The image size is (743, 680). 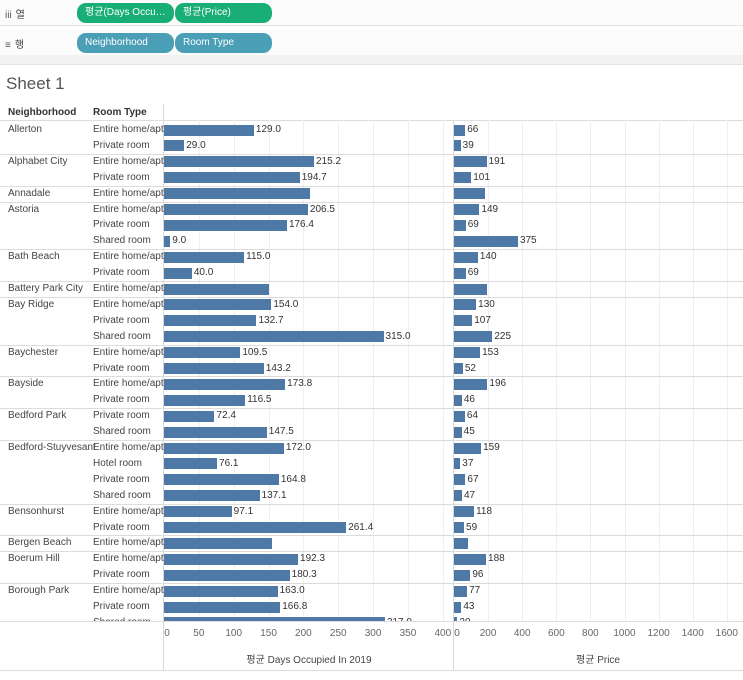 I want to click on rows-shelf-label: ≡ 행, so click(x=14, y=43).